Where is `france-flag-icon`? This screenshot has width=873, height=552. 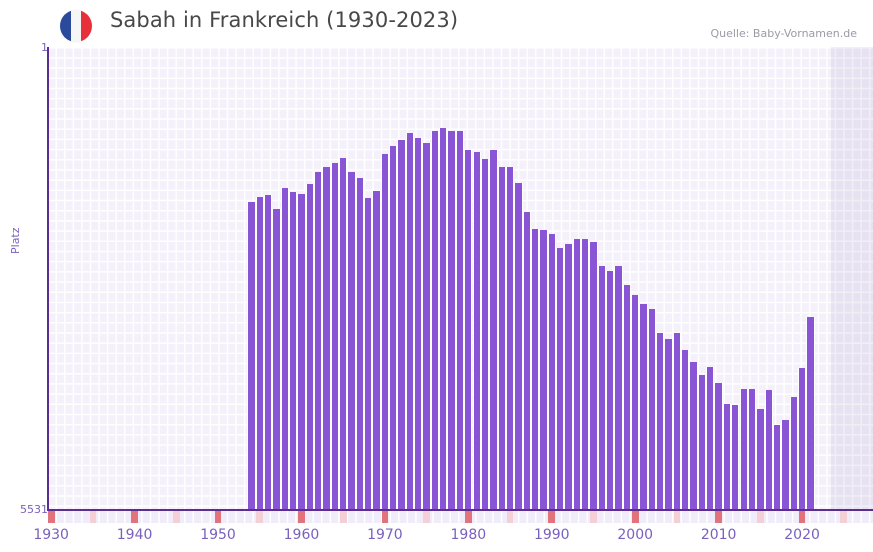
france-flag-icon is located at coordinates (76, 26).